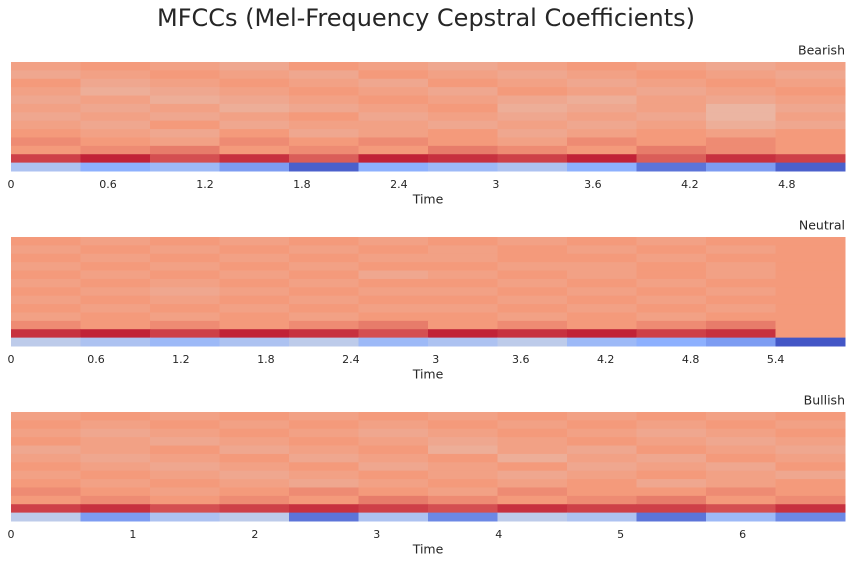 Image resolution: width=852 pixels, height=565 pixels. What do you see at coordinates (254, 534) in the screenshot?
I see `x-tick-label: 2` at bounding box center [254, 534].